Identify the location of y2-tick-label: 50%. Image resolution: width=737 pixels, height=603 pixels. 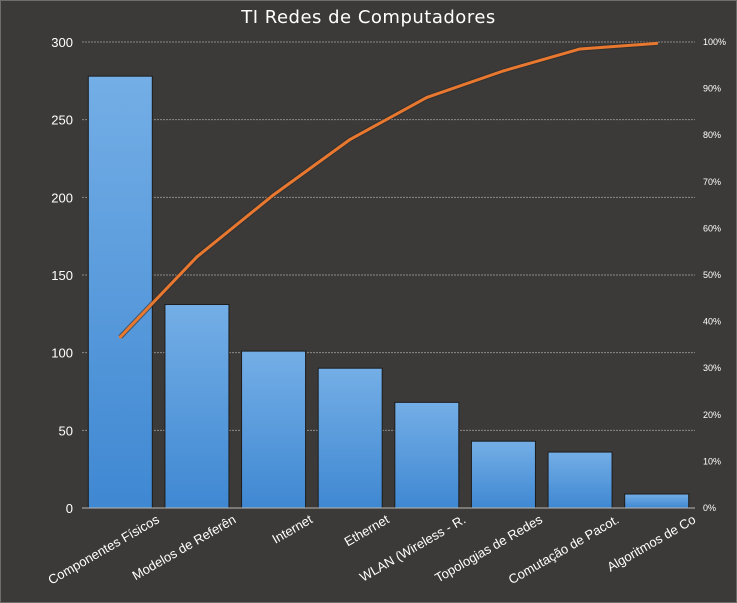
(712, 275).